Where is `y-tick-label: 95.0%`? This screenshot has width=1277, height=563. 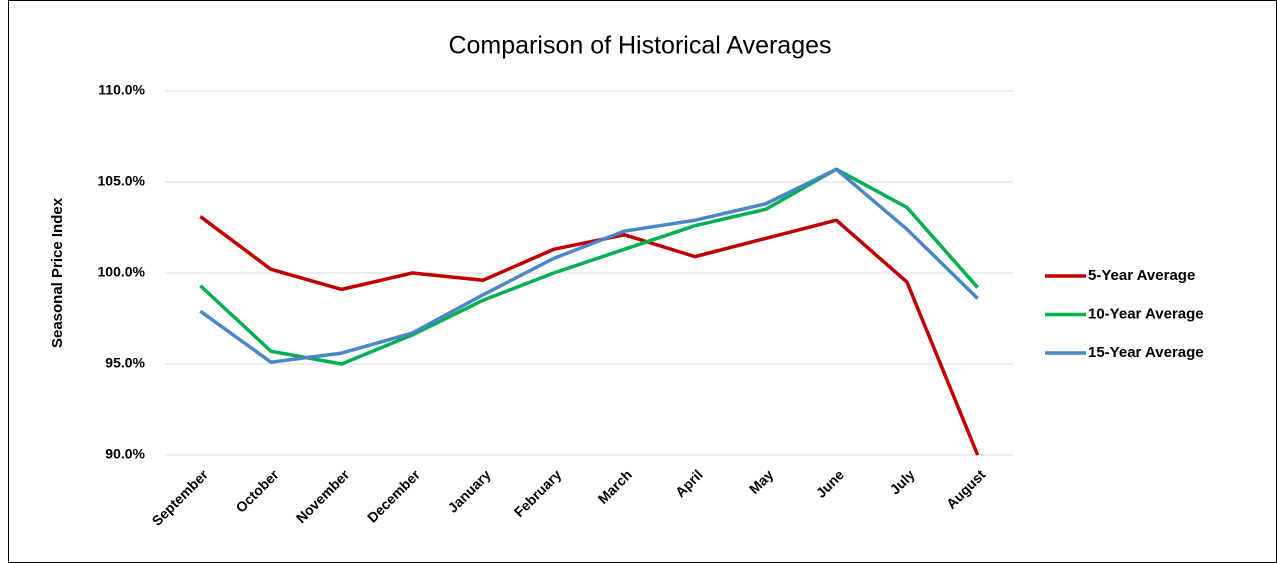 y-tick-label: 95.0% is located at coordinates (125, 363).